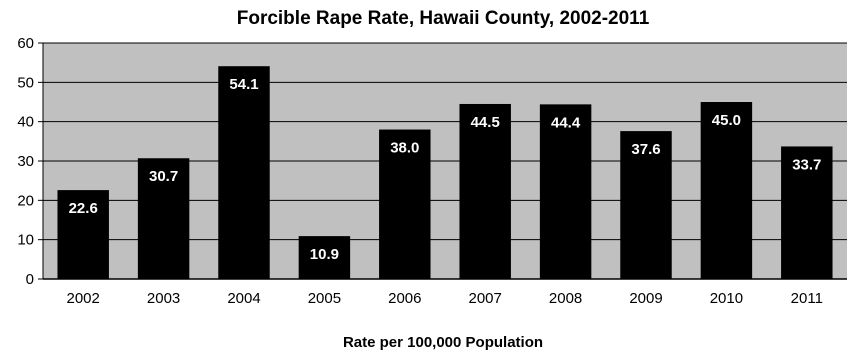 The width and height of the screenshot is (851, 354). I want to click on x-tick-label: 2004, so click(243, 298).